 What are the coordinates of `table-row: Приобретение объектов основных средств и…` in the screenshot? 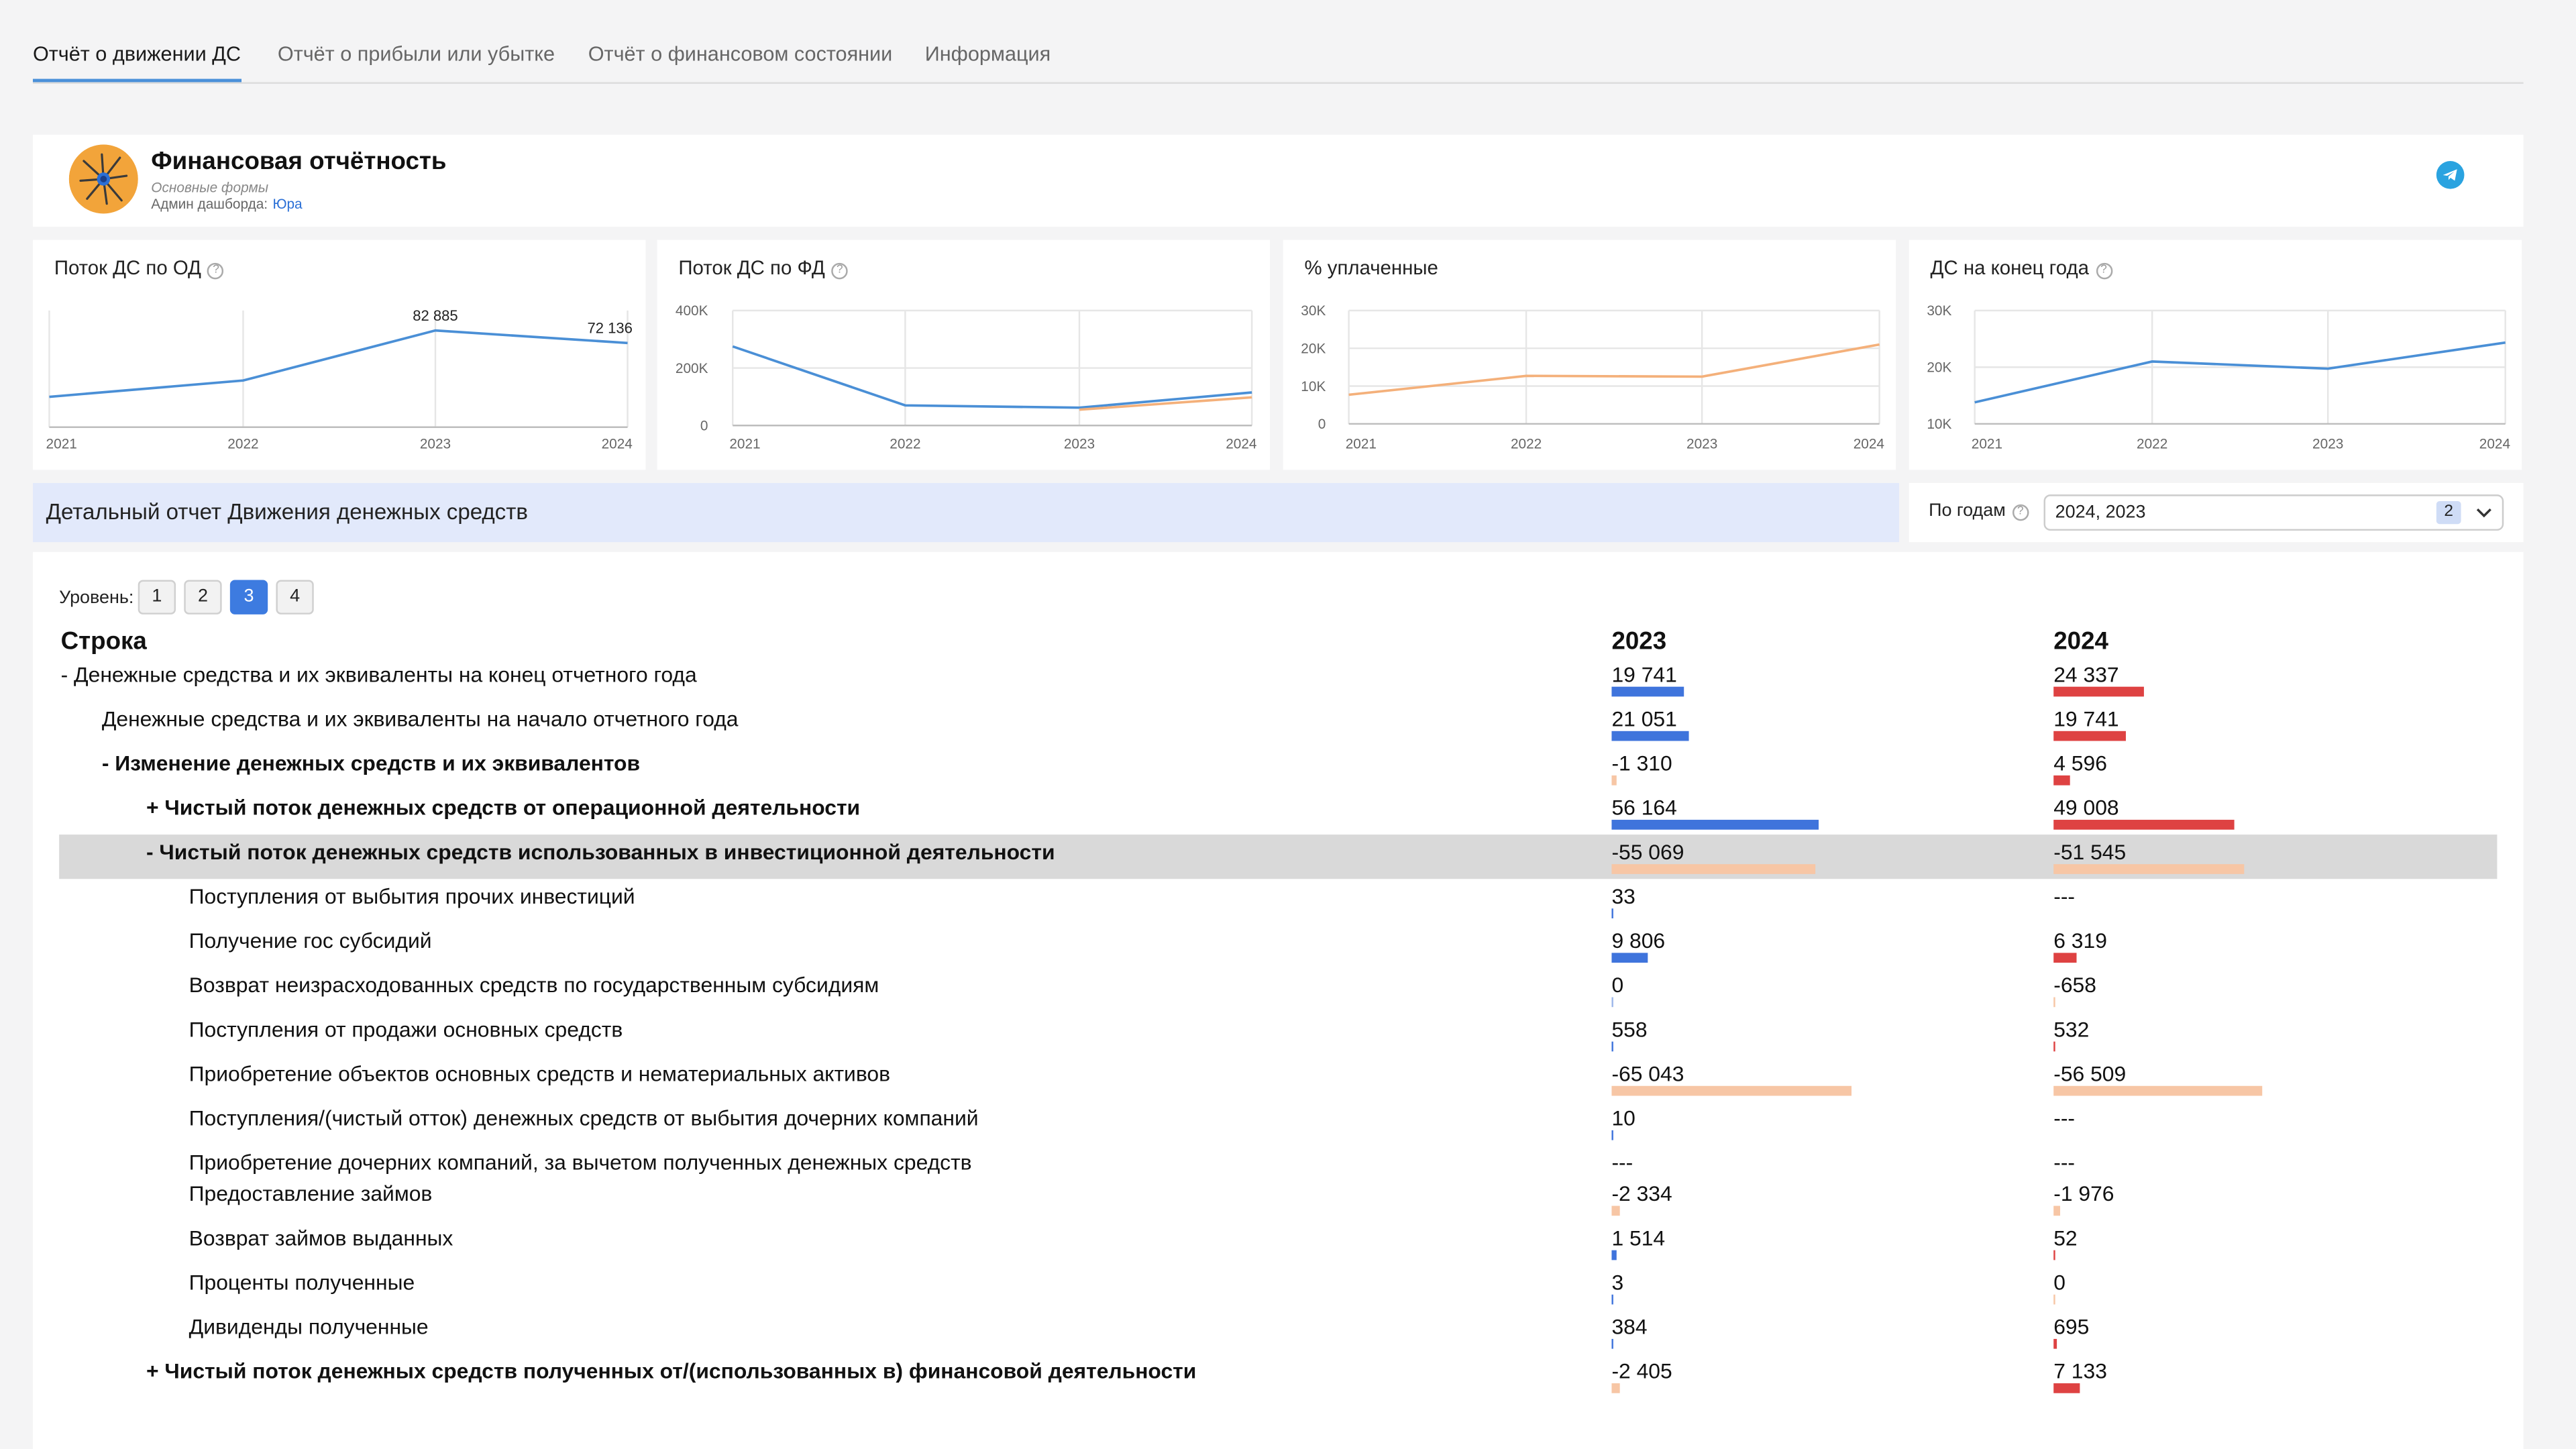 It's located at (1278, 1079).